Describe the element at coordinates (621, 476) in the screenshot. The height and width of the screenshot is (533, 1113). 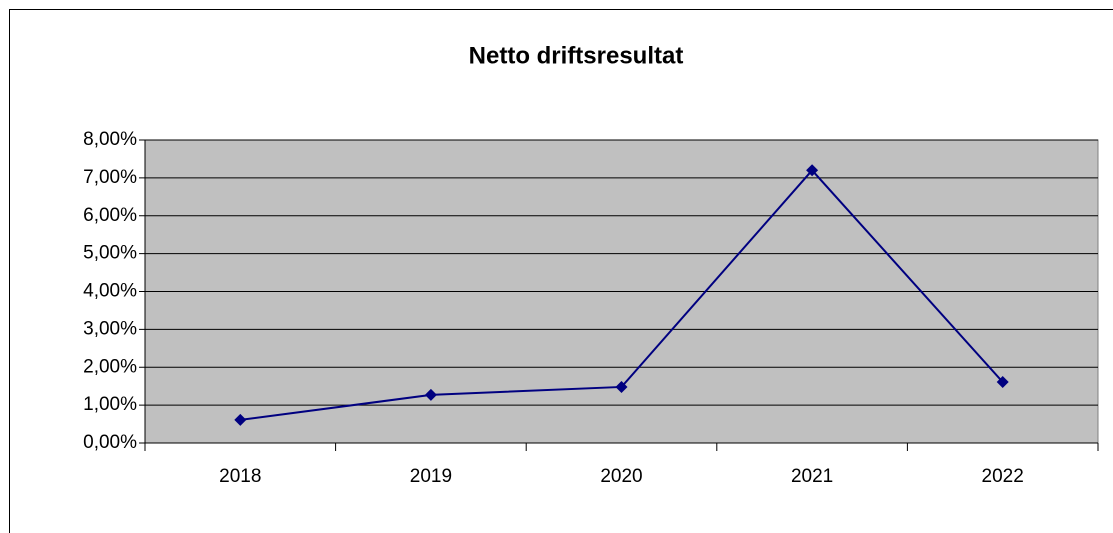
I see `x-tick-label: 2020` at that location.